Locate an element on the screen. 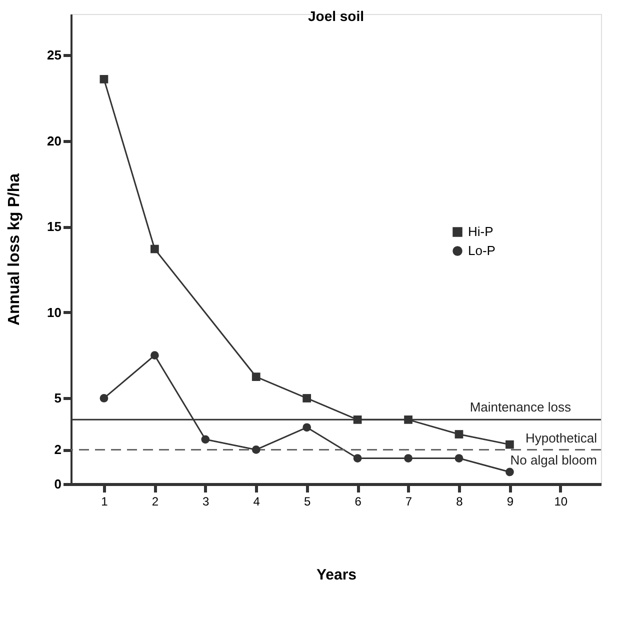  y-tick-label: 5 is located at coordinates (58, 398).